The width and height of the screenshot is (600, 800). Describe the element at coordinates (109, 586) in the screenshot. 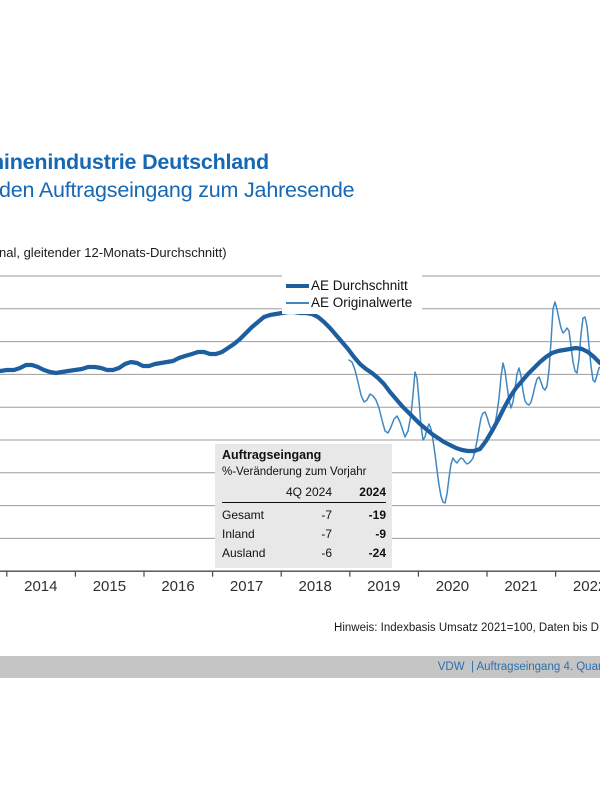

I see `x-axis-label-2015: 2015` at that location.